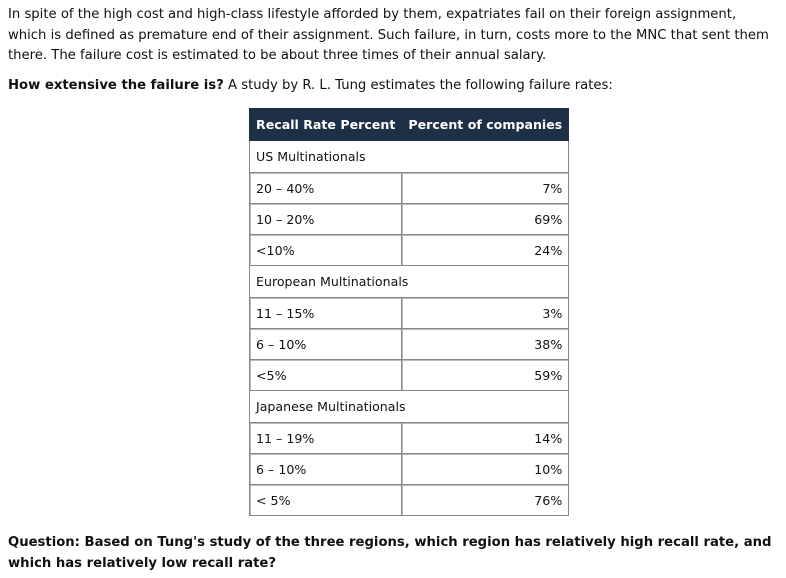  I want to click on region-label: Japanese Multinationals, so click(409, 406).